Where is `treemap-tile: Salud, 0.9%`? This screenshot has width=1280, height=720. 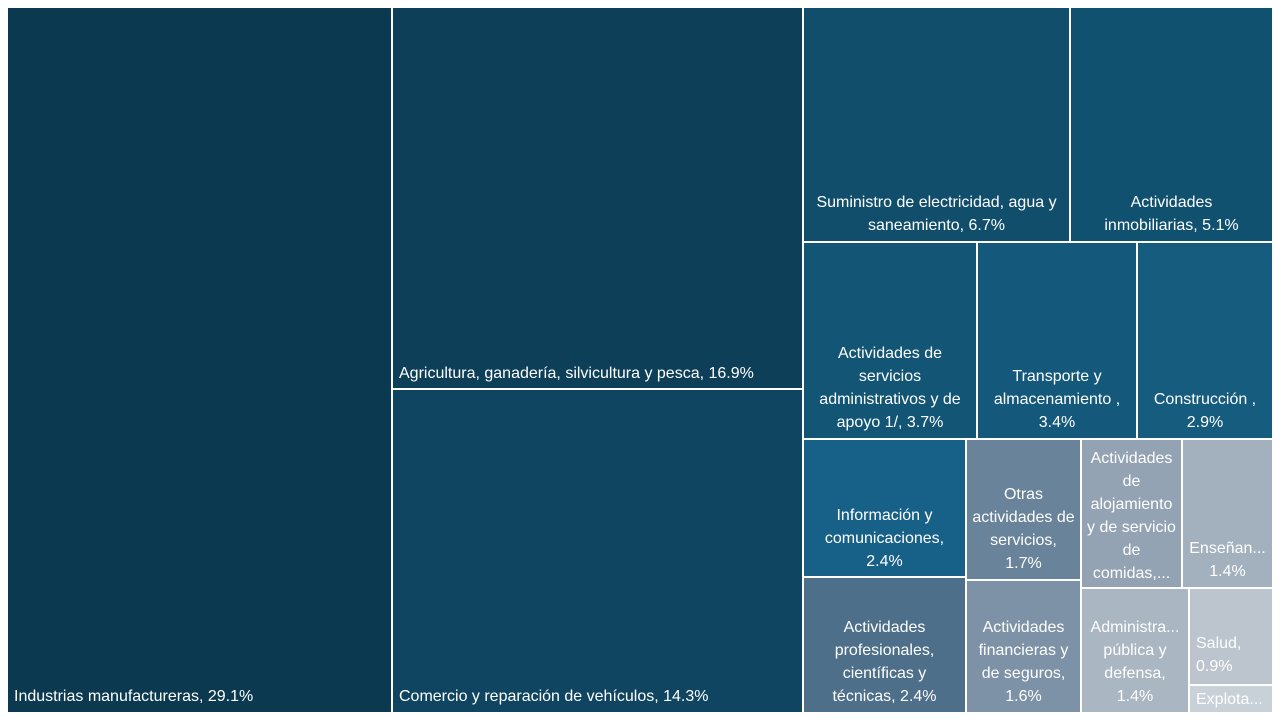
treemap-tile: Salud, 0.9% is located at coordinates (1231, 636).